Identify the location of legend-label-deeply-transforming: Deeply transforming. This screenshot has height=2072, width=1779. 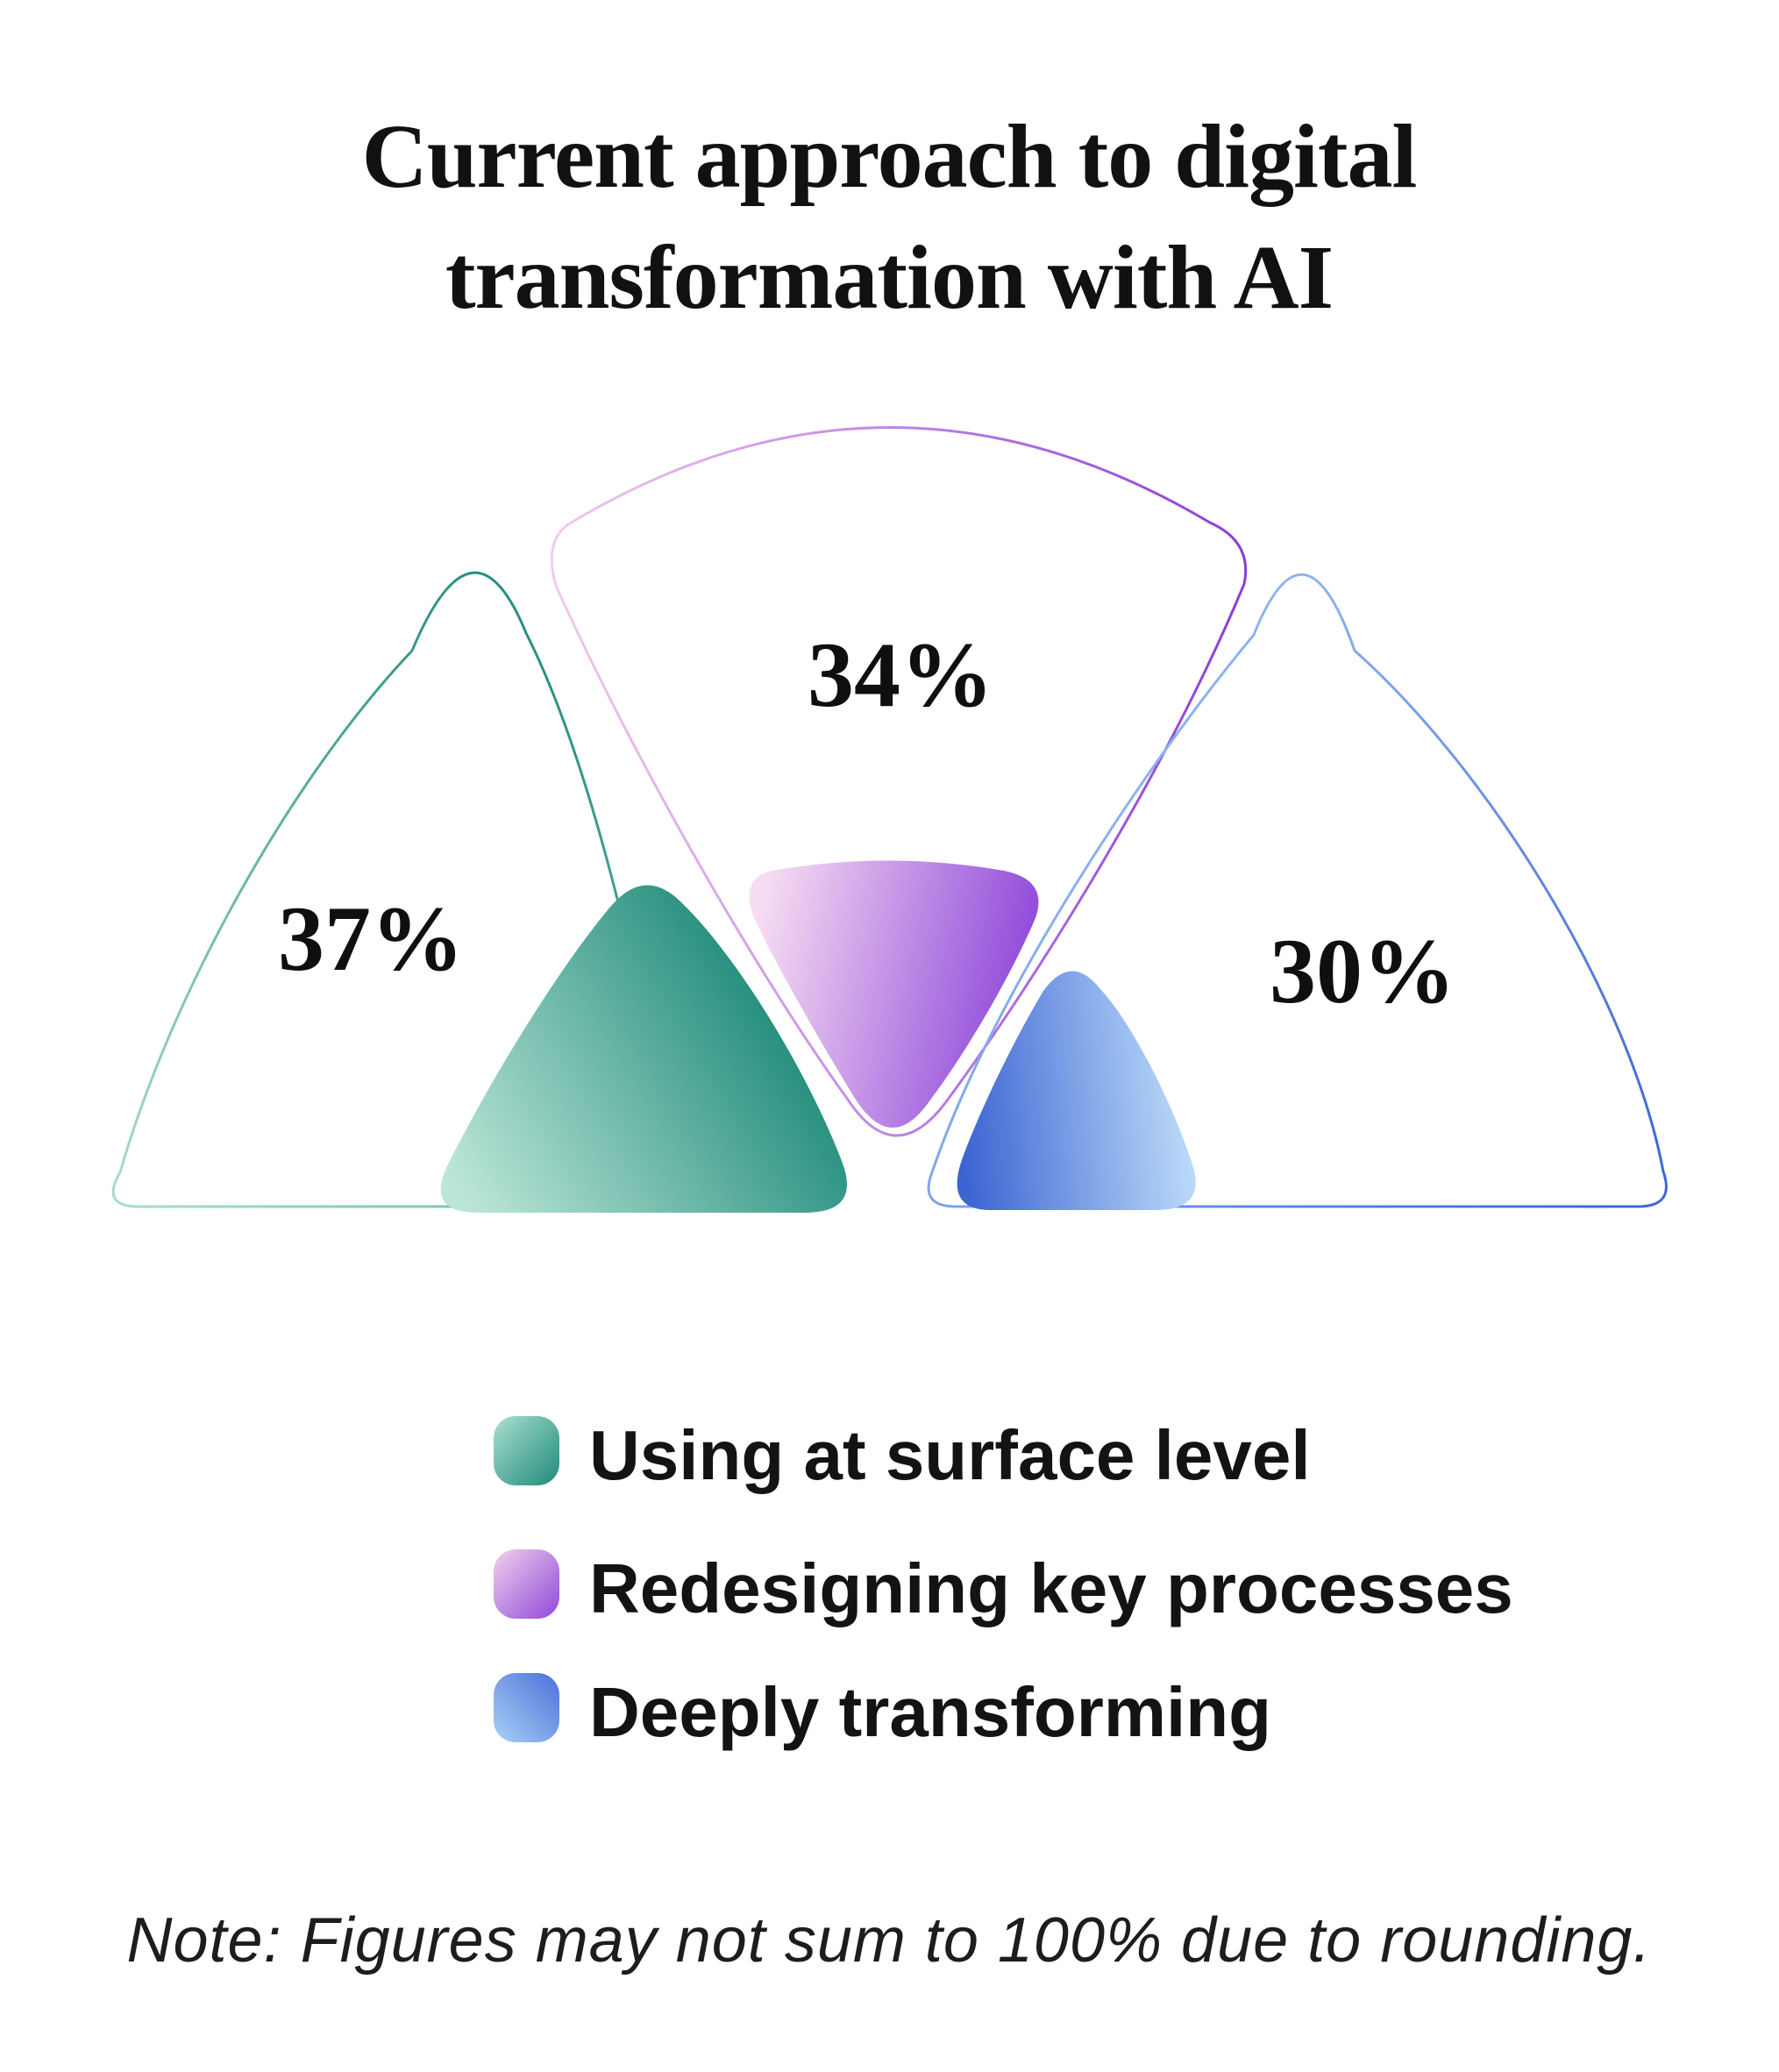
(930, 1712).